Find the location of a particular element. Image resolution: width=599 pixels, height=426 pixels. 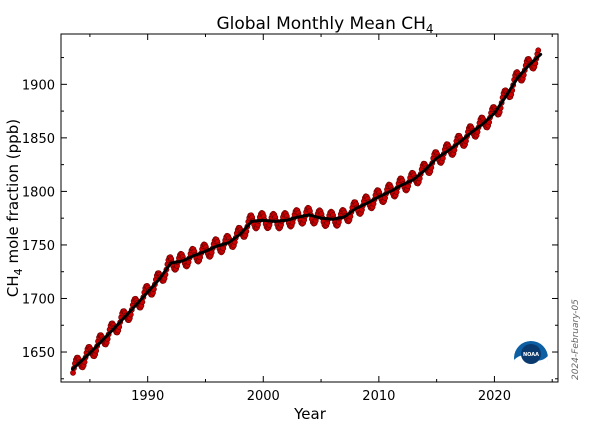

y-axis-label: CH4 mole fraction (ppb) is located at coordinates (14, 208).